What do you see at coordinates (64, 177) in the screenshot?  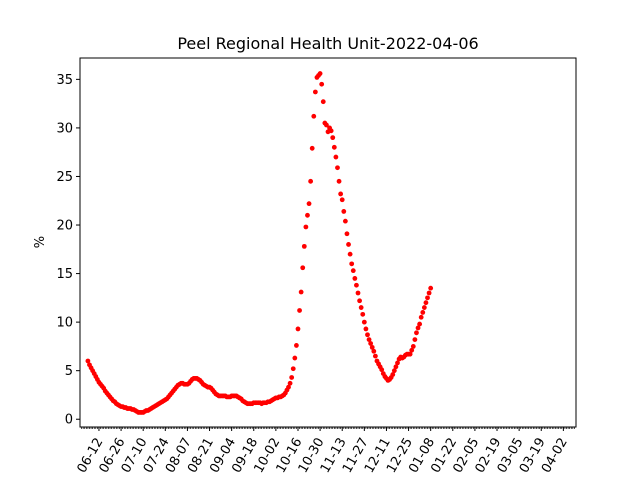 I see `y-tick-label: 25` at bounding box center [64, 177].